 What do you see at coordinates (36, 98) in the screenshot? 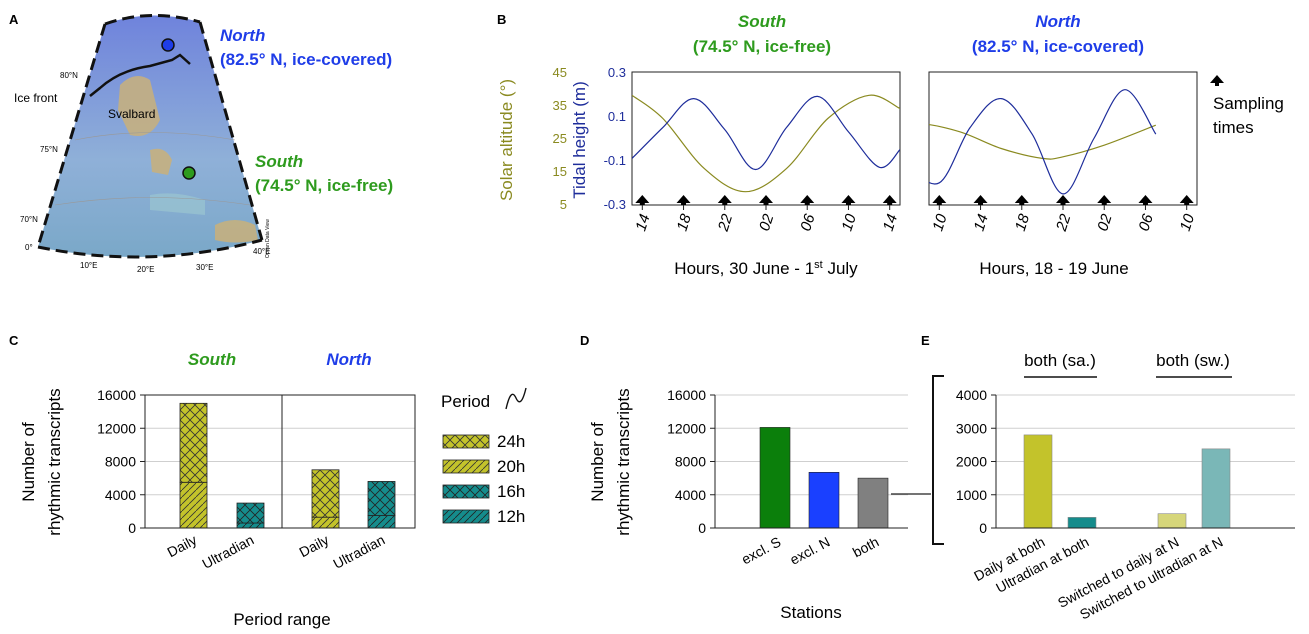
I see `ice-front-label: Ice front` at bounding box center [36, 98].